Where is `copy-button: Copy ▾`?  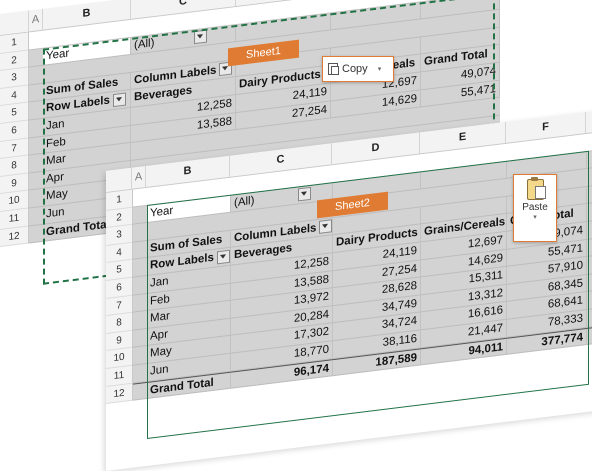
copy-button: Copy ▾ is located at coordinates (358, 69).